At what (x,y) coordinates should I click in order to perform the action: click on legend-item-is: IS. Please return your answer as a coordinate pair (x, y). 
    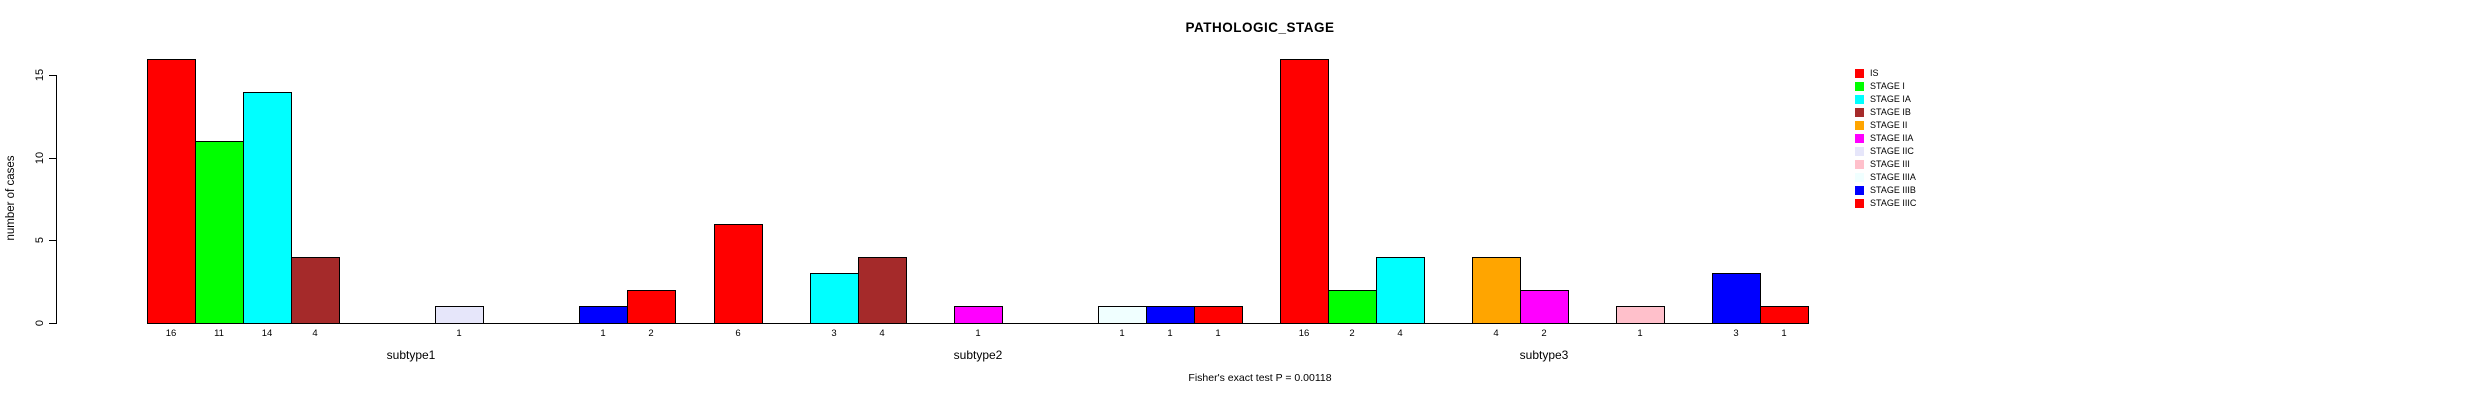
    Looking at the image, I should click on (1885, 73).